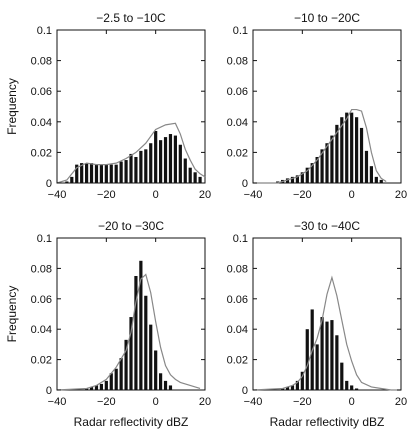 This screenshot has width=415, height=436. I want to click on y-tick-label: 0.06, so click(237, 92).